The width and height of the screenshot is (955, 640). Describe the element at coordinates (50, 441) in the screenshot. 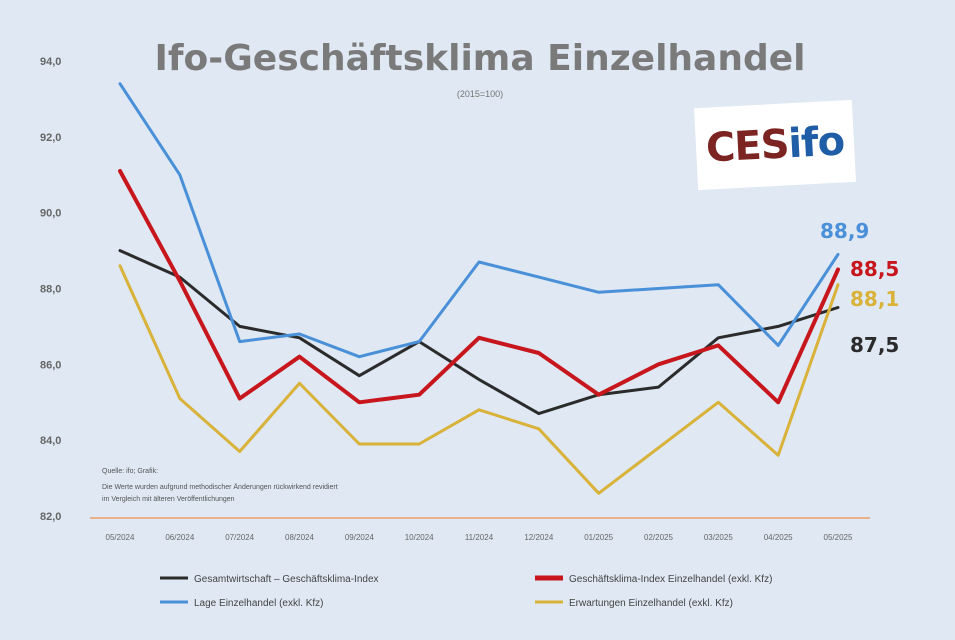

I see `y-tick-label: 84,0` at that location.